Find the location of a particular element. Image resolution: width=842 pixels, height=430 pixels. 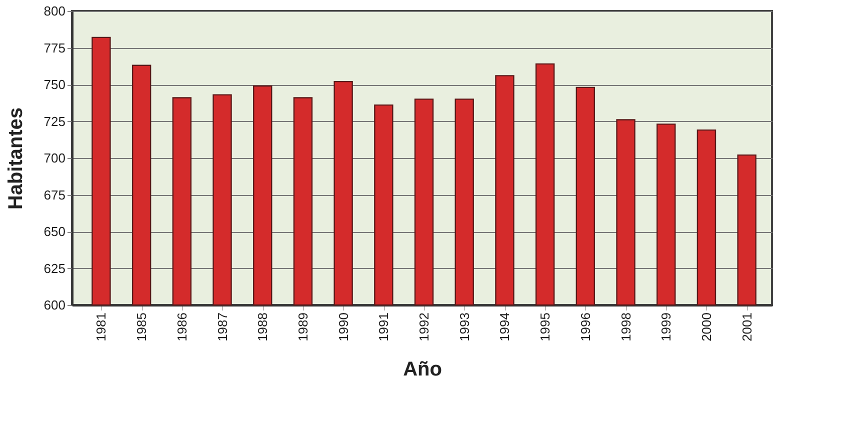

y-axis-title: Habitantes is located at coordinates (15, 158).